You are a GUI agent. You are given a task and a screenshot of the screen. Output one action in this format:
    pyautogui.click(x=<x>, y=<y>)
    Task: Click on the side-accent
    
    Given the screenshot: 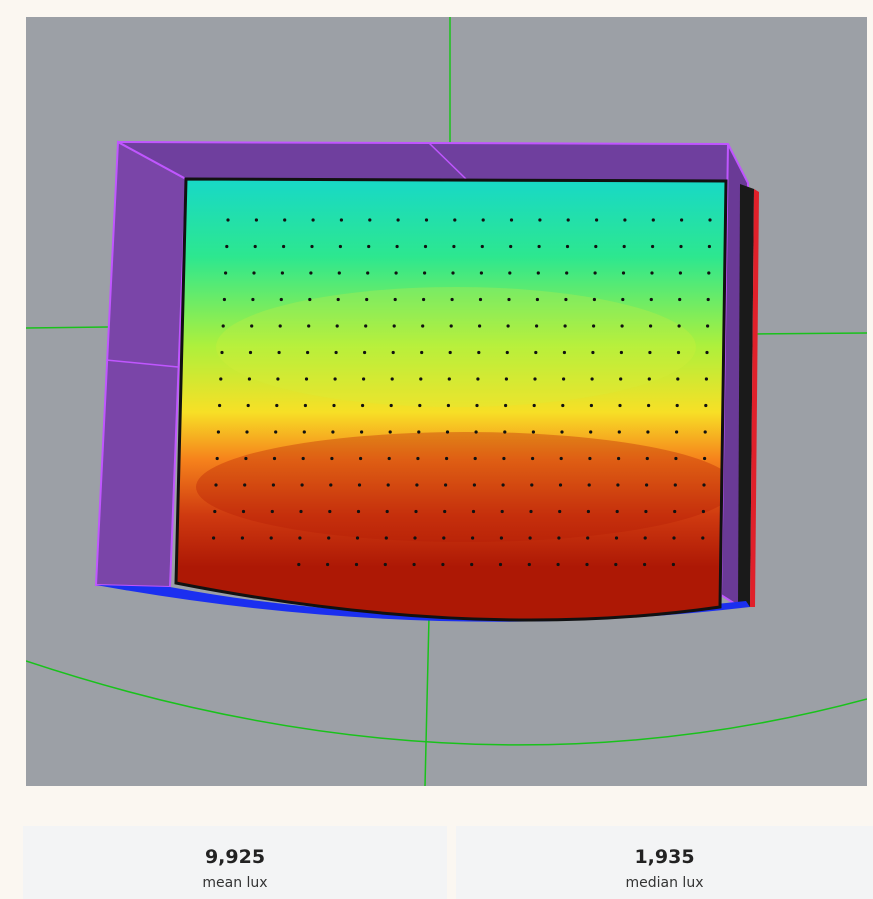 What is the action you would take?
    pyautogui.click(x=754, y=398)
    